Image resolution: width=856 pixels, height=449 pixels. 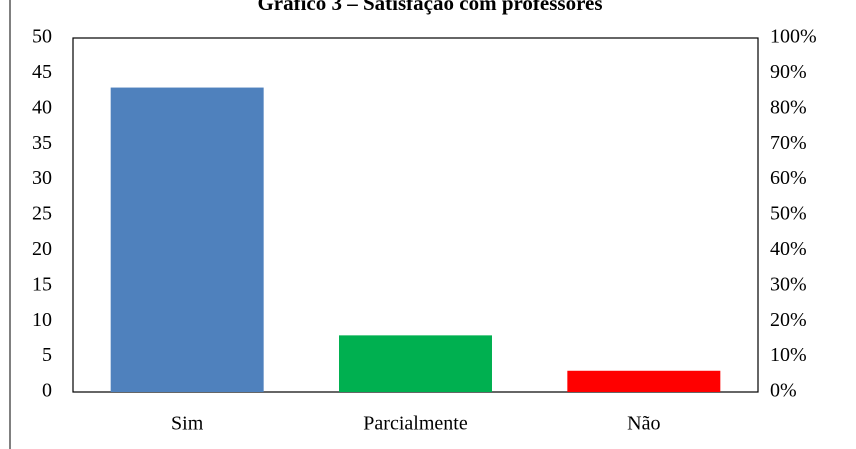 I want to click on y-tick-label: 10, so click(x=42, y=320).